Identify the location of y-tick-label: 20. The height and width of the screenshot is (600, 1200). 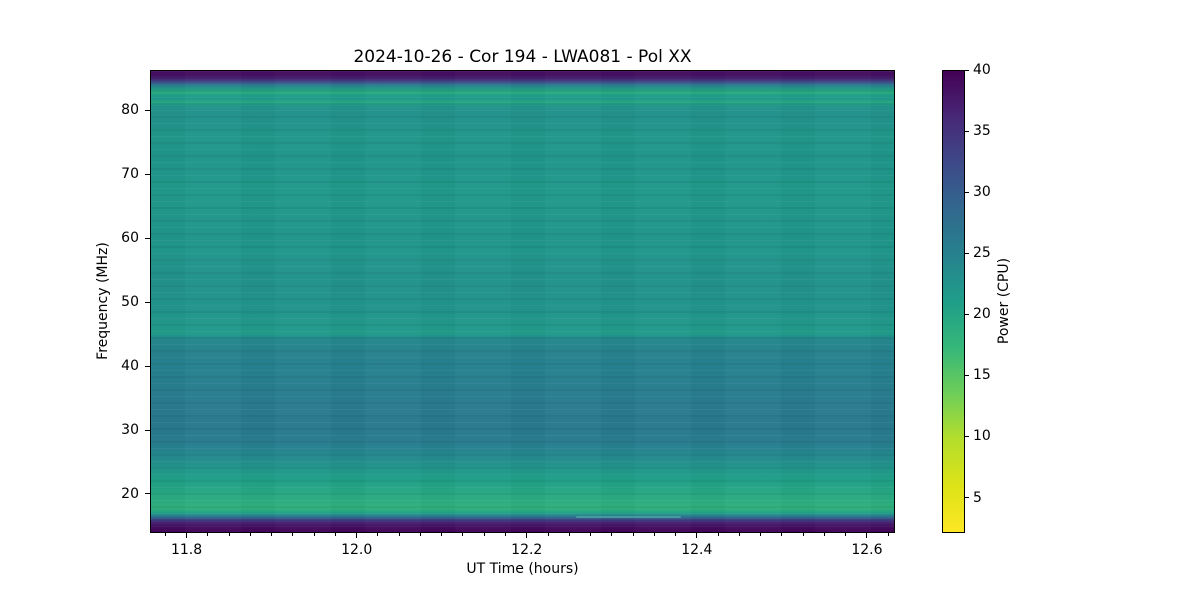
(130, 493).